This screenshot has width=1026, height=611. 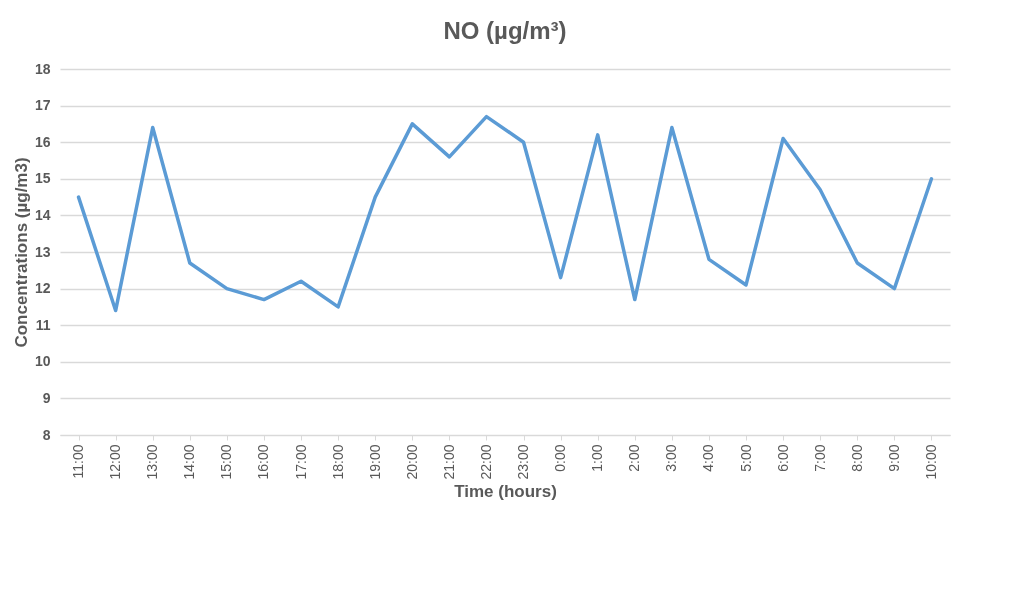 What do you see at coordinates (21, 252) in the screenshot?
I see `y-axis-title: Concentrations (µg/m3)` at bounding box center [21, 252].